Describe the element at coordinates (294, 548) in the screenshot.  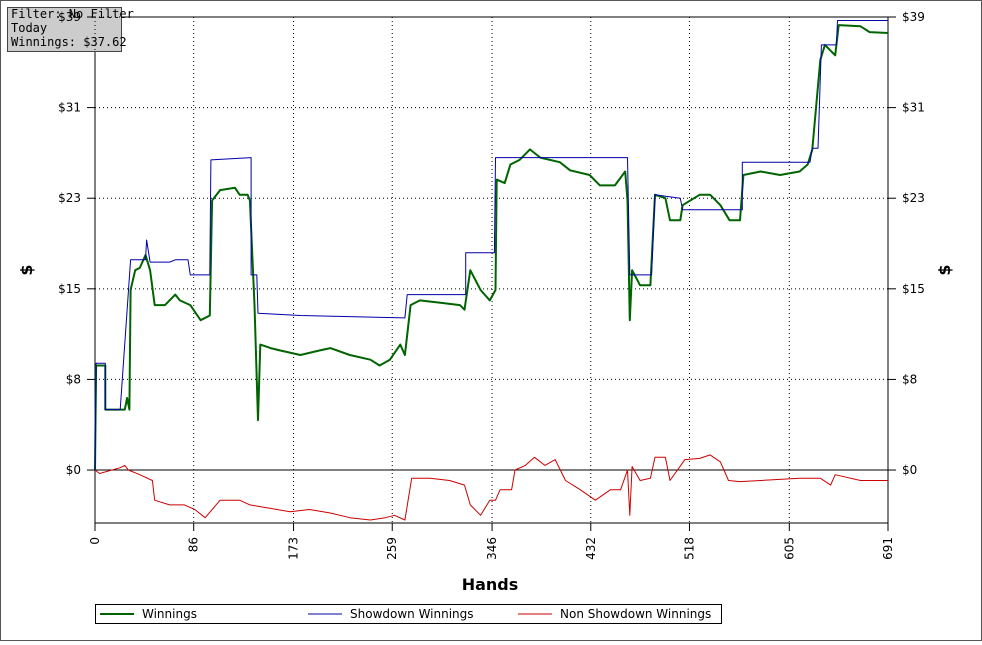
I see `x-tick-label: 173` at that location.